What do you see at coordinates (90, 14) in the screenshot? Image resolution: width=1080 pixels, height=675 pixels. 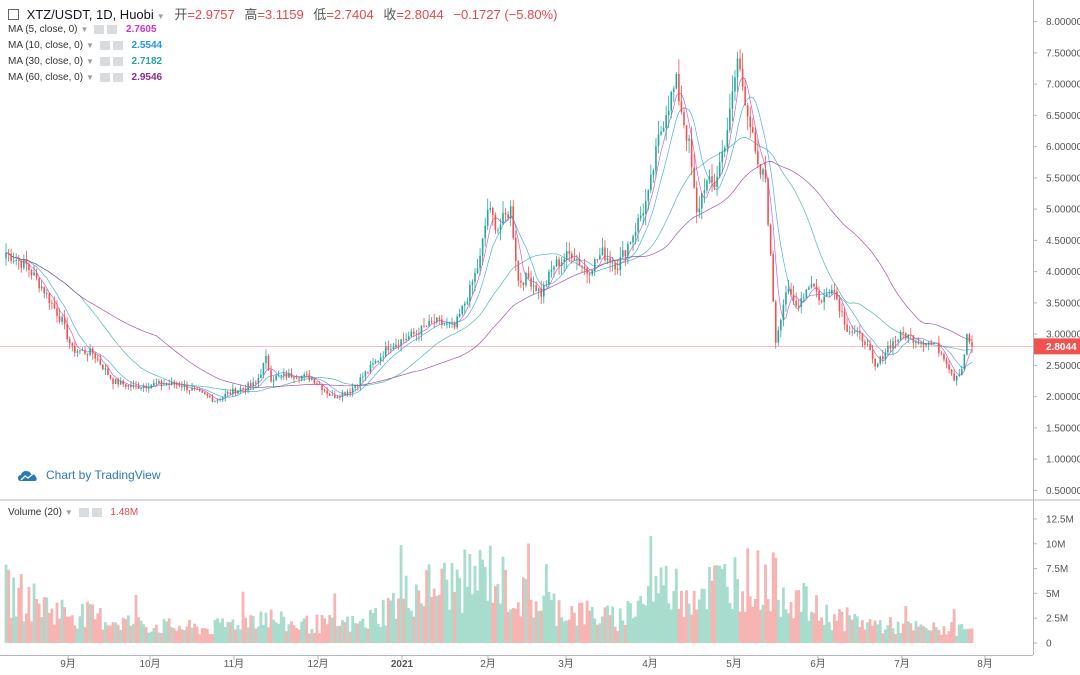 I see `symbol-title: XTZ/USDT, 1D, Huobi` at bounding box center [90, 14].